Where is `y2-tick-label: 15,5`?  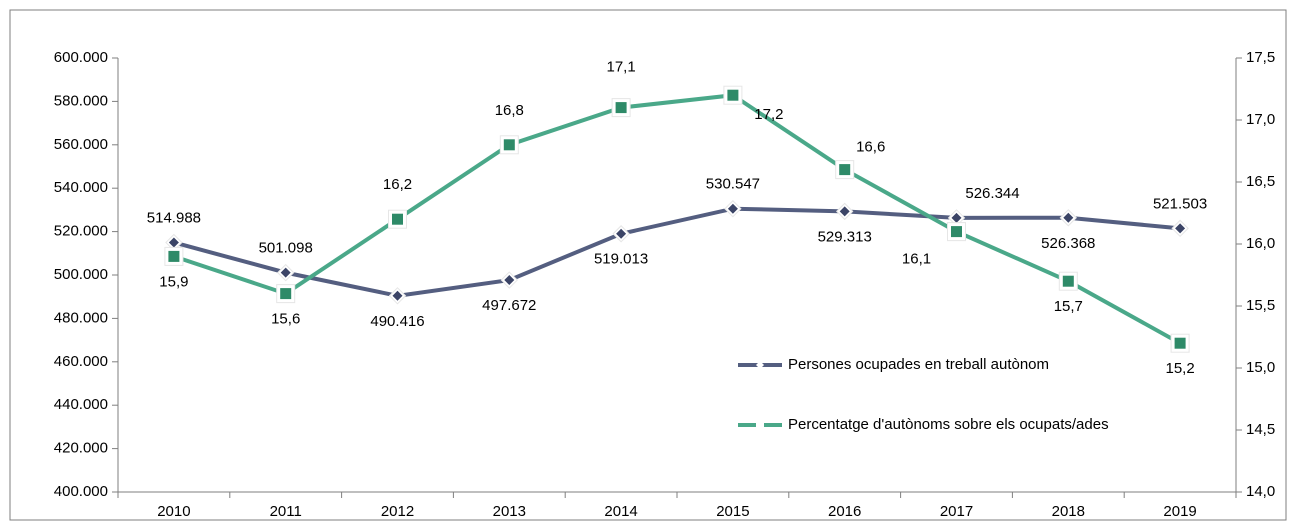 y2-tick-label: 15,5 is located at coordinates (1260, 305).